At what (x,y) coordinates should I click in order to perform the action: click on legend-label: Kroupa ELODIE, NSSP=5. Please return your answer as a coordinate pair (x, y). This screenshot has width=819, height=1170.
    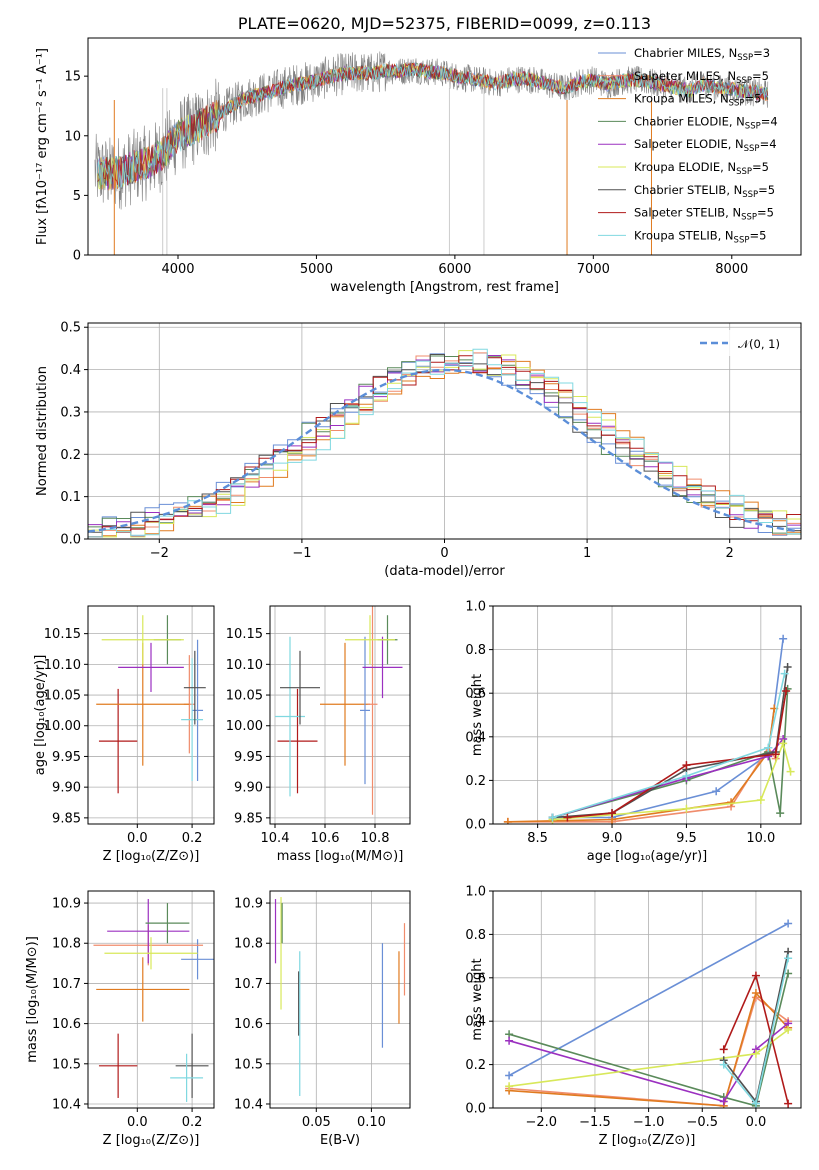
    Looking at the image, I should click on (701, 168).